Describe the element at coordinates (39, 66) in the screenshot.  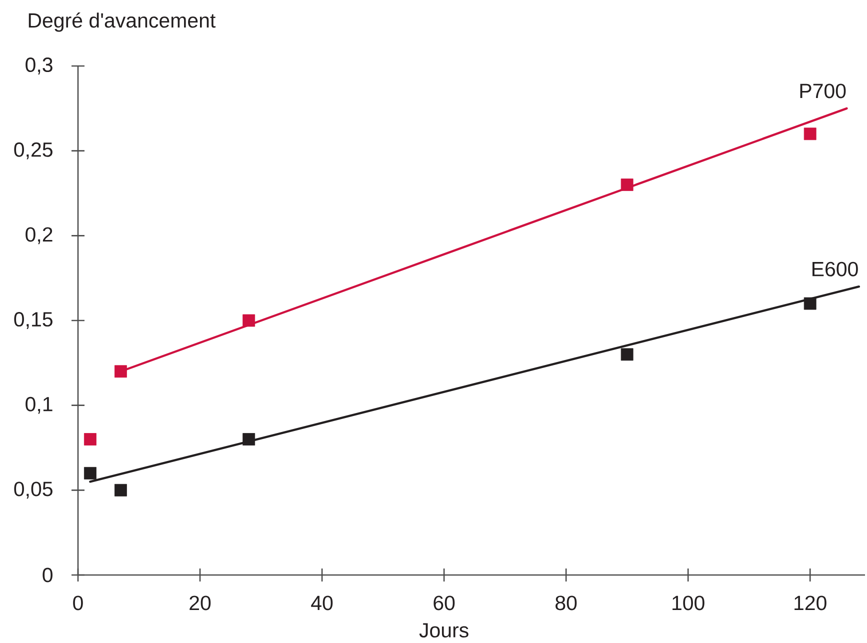
I see `y-tick-label: 0,3` at that location.